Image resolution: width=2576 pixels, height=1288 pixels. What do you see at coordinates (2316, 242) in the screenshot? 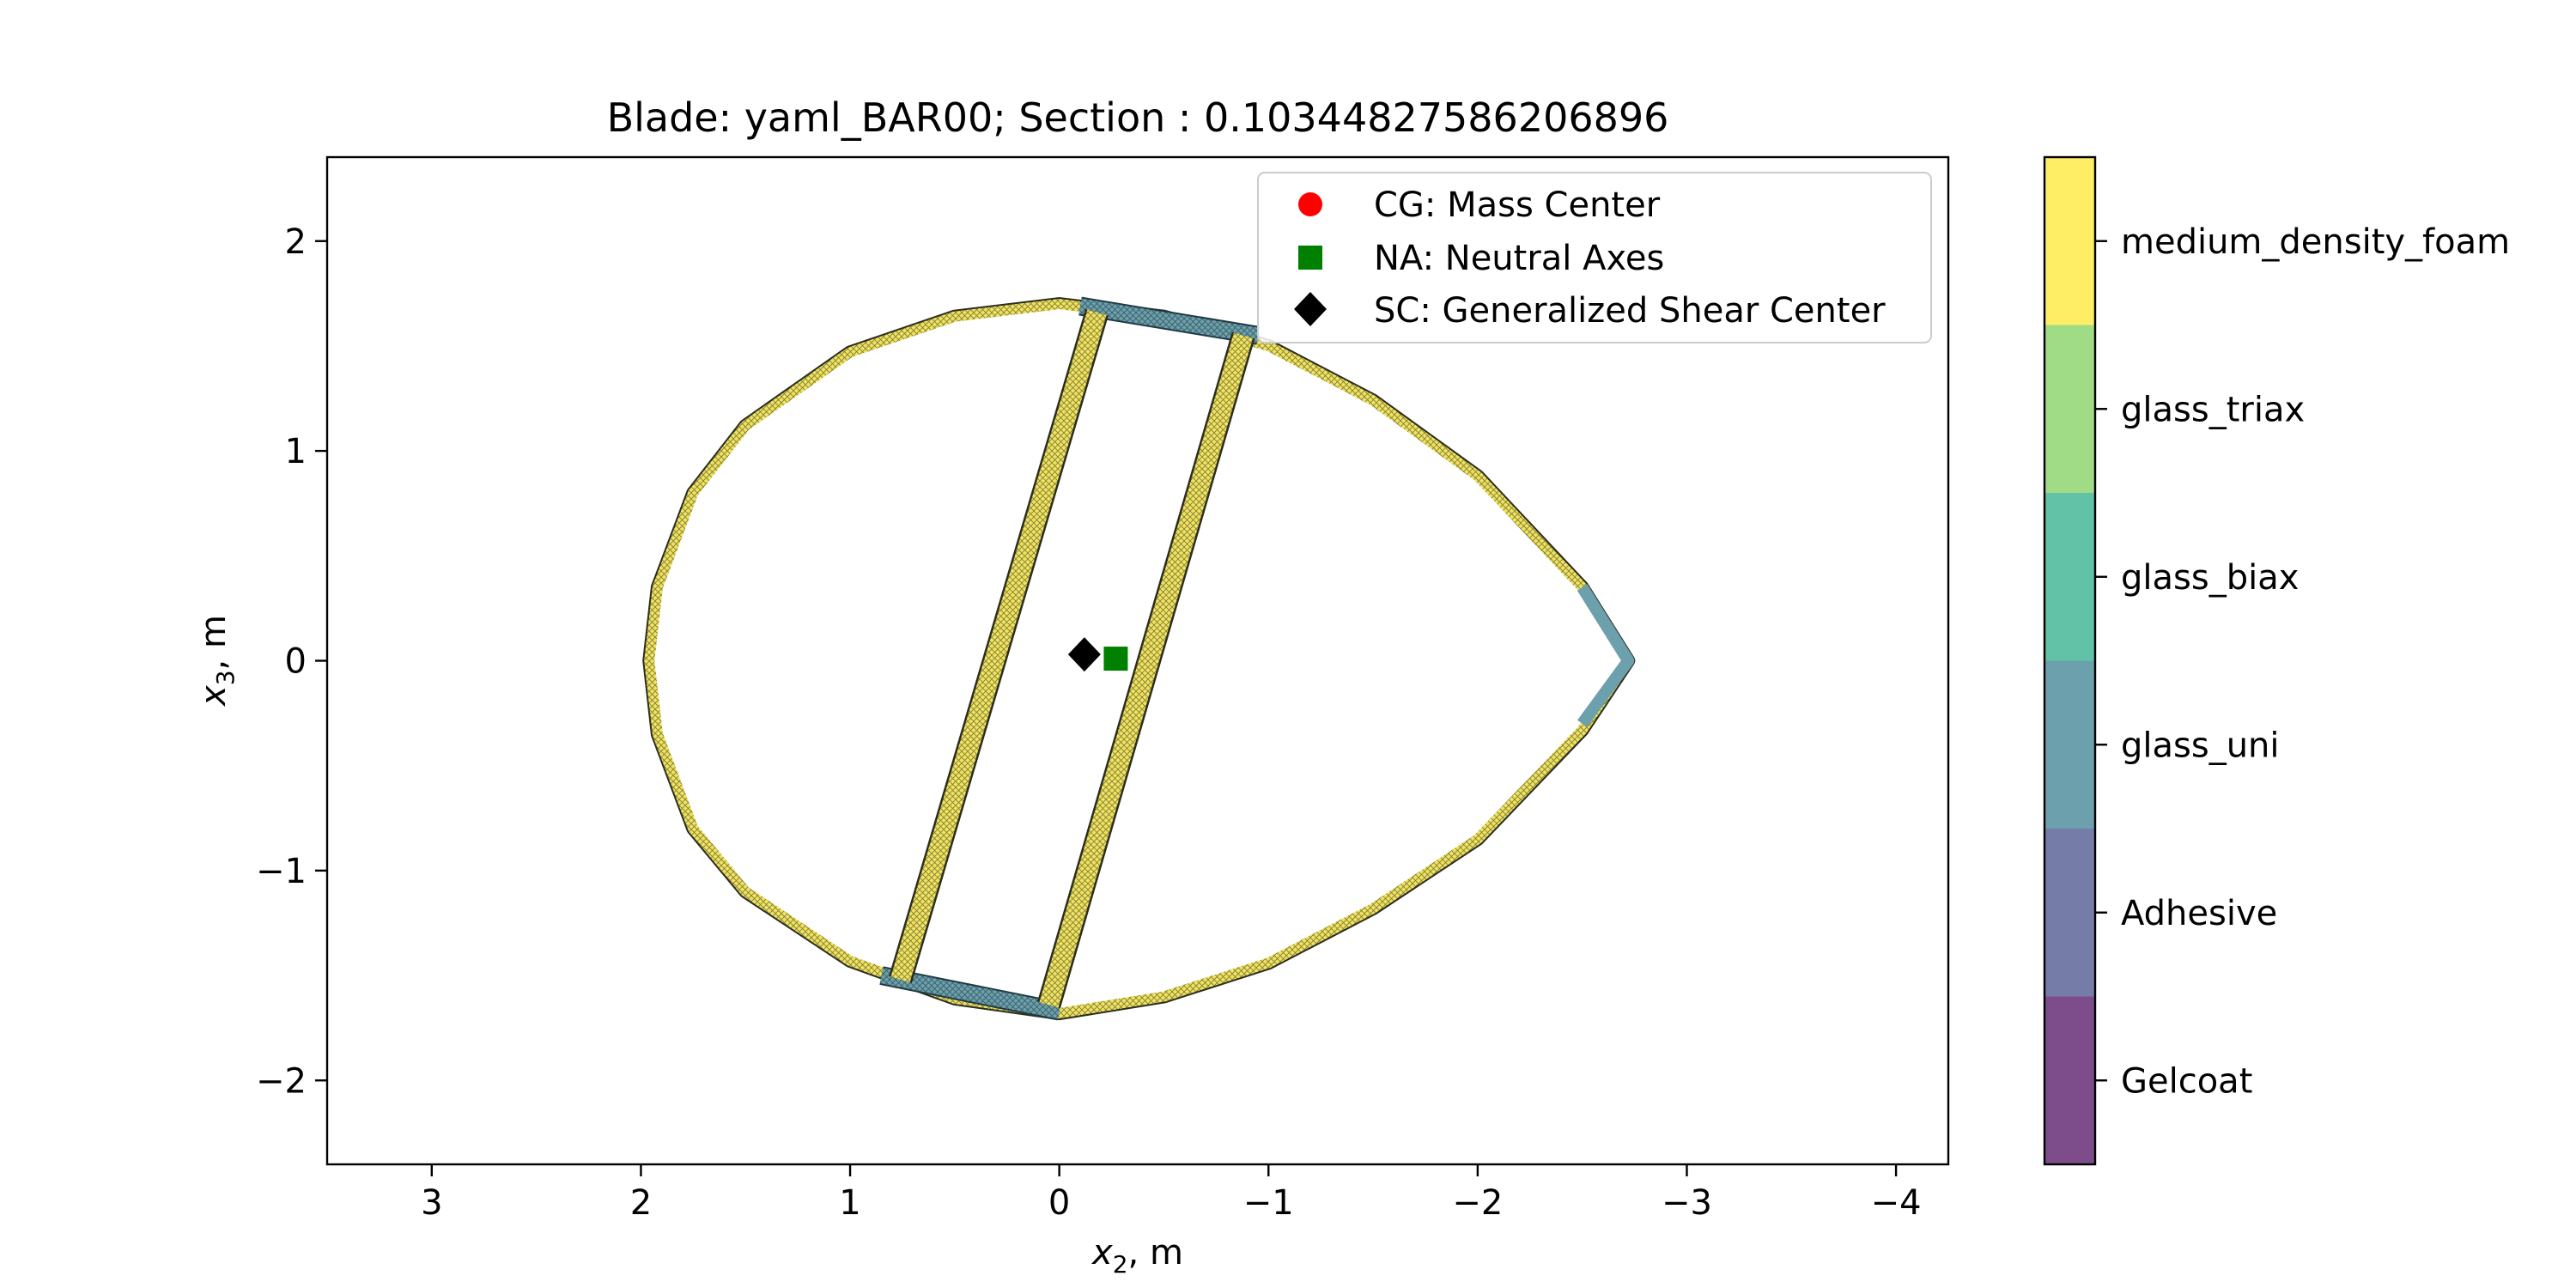
I see `colorbar-label: medium_density_foam` at bounding box center [2316, 242].